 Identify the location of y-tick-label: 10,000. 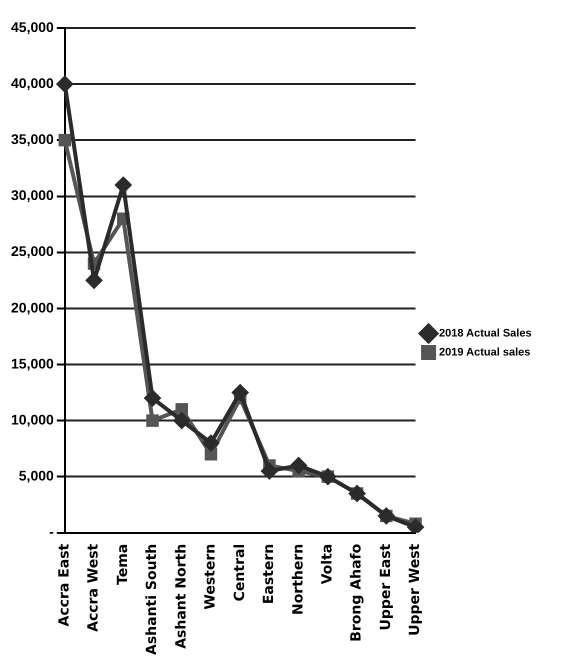
(32, 419).